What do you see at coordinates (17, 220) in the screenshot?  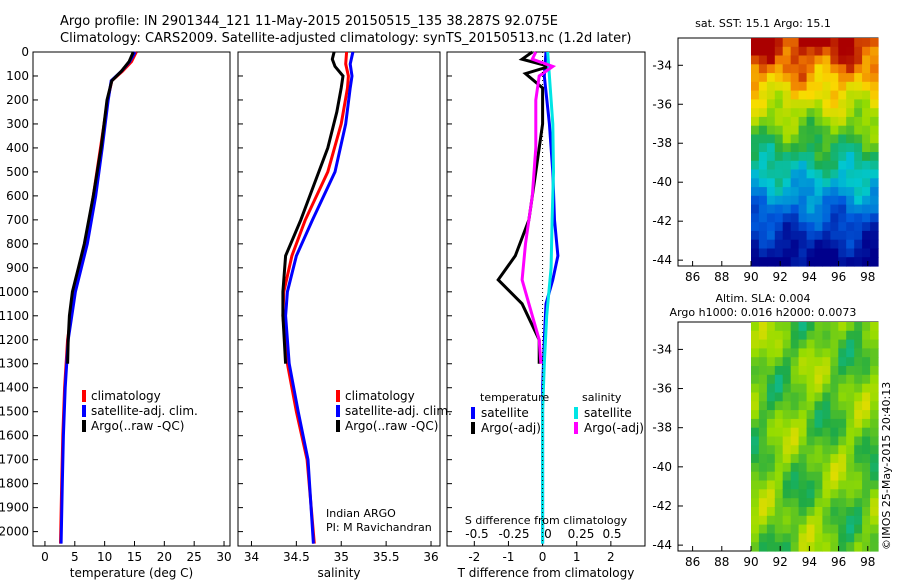 I see `temperature-ytick-label: 700` at bounding box center [17, 220].